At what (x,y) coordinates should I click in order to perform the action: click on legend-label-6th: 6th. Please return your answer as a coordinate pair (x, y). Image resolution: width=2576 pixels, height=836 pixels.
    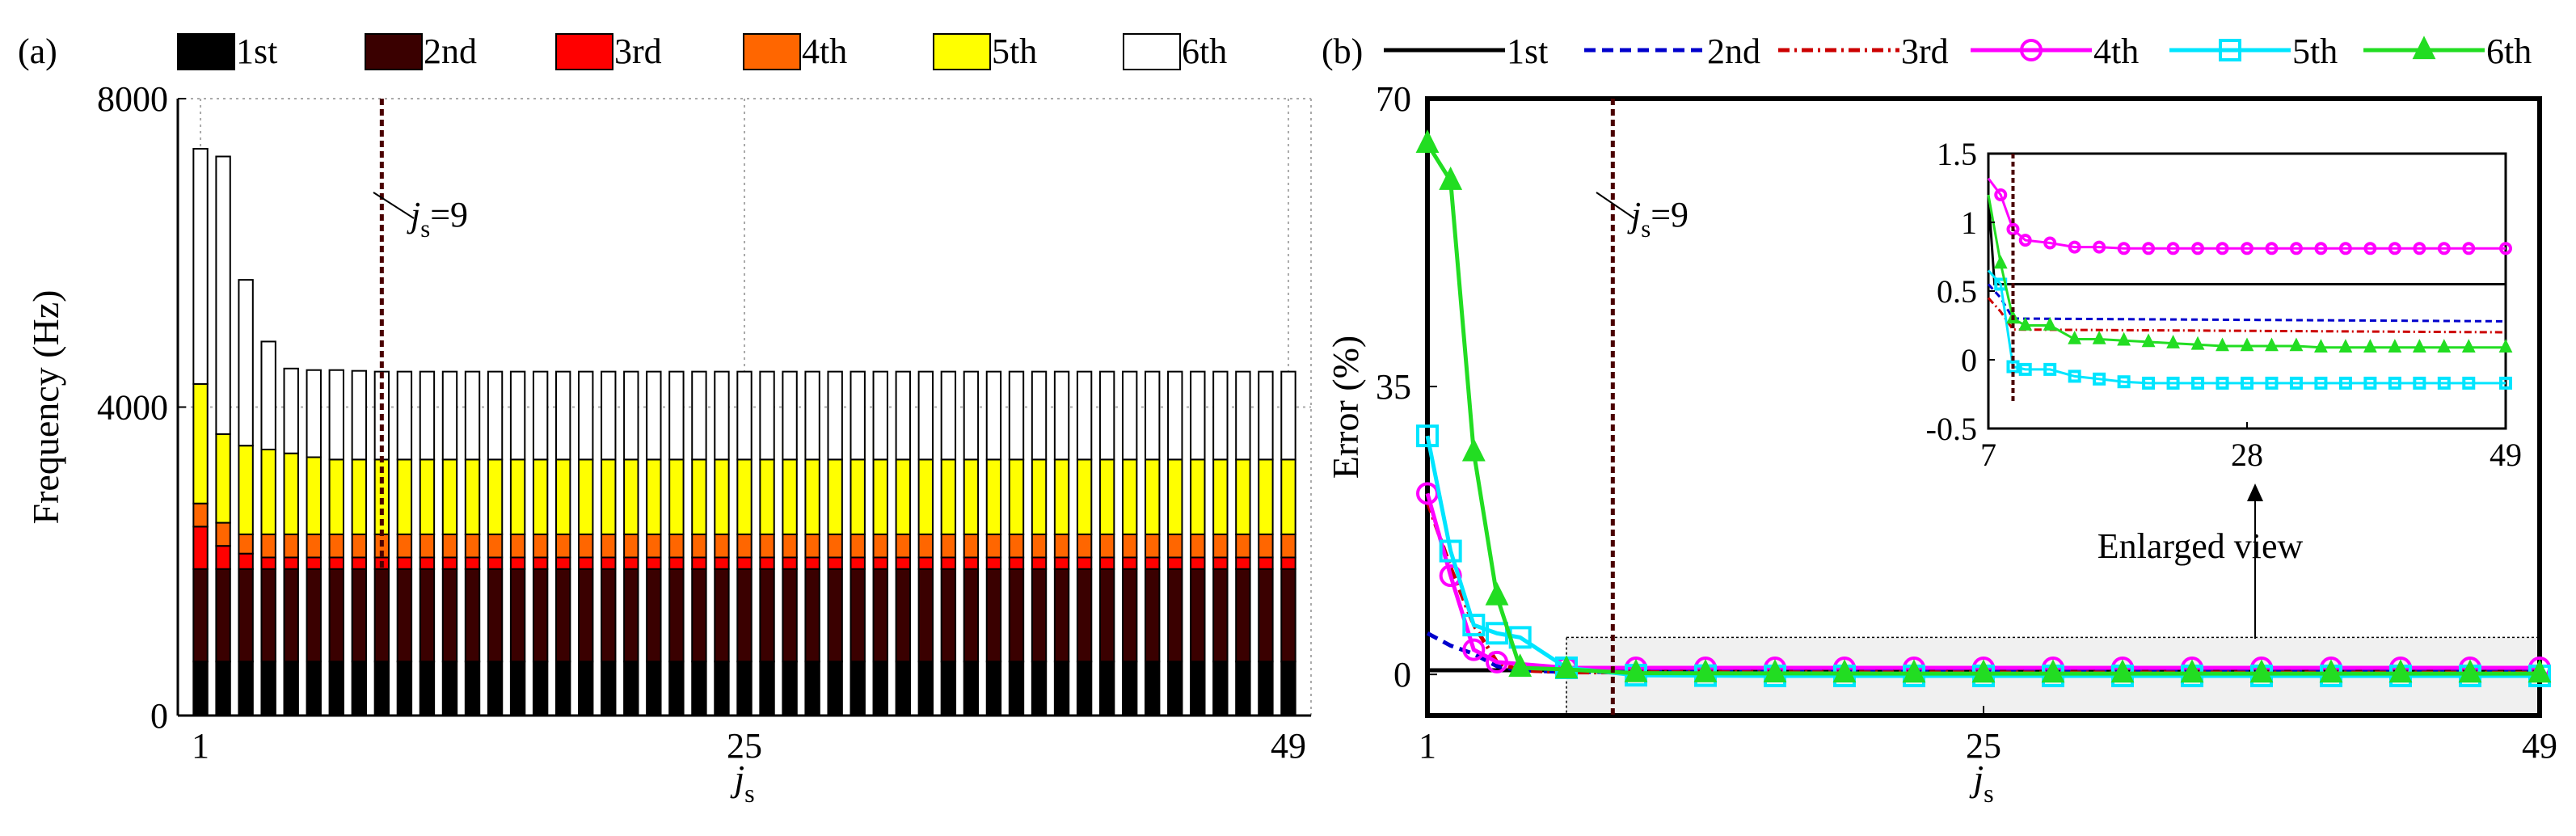
    Looking at the image, I should click on (1204, 51).